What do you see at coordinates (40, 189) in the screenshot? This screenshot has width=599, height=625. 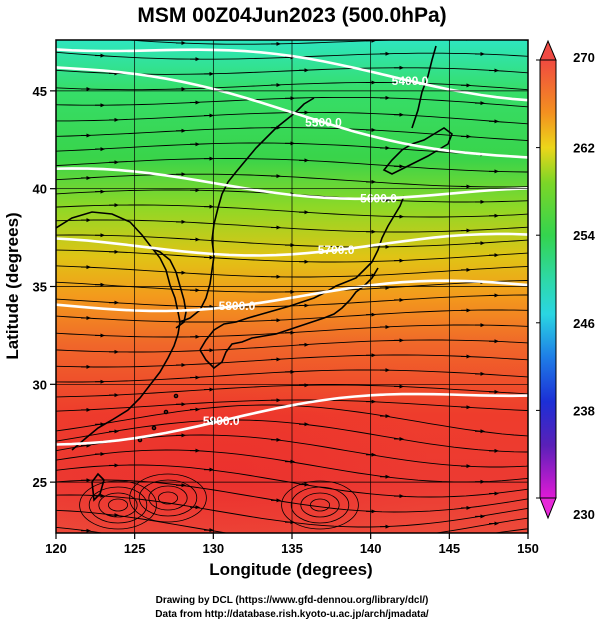 I see `y-tick-label: 40` at bounding box center [40, 189].